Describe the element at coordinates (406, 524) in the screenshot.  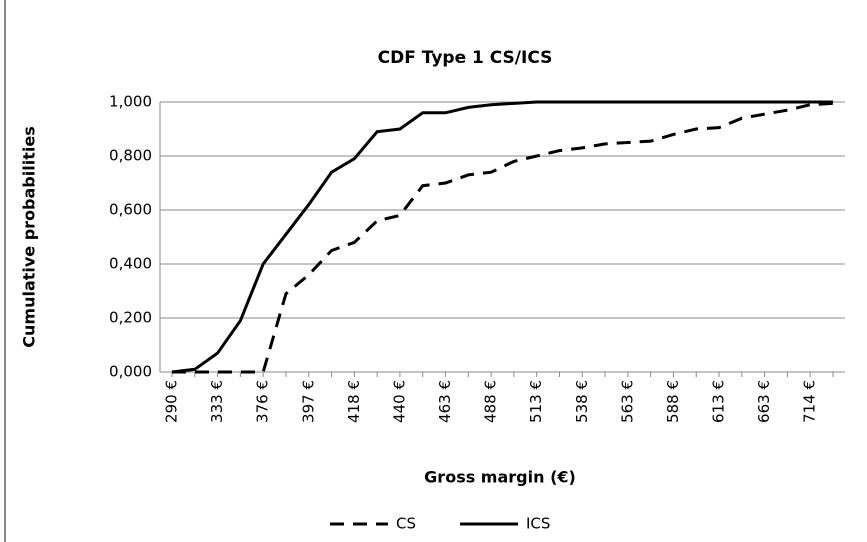
I see `legend-label: CS` at that location.